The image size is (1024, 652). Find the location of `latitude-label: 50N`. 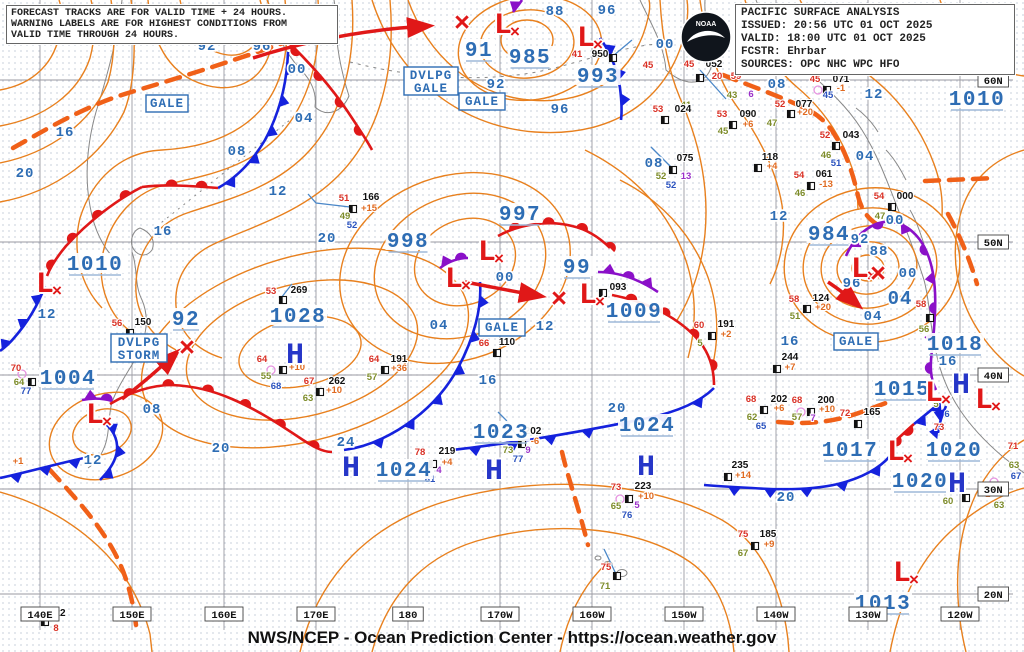

latitude-label: 50N is located at coordinates (993, 242).